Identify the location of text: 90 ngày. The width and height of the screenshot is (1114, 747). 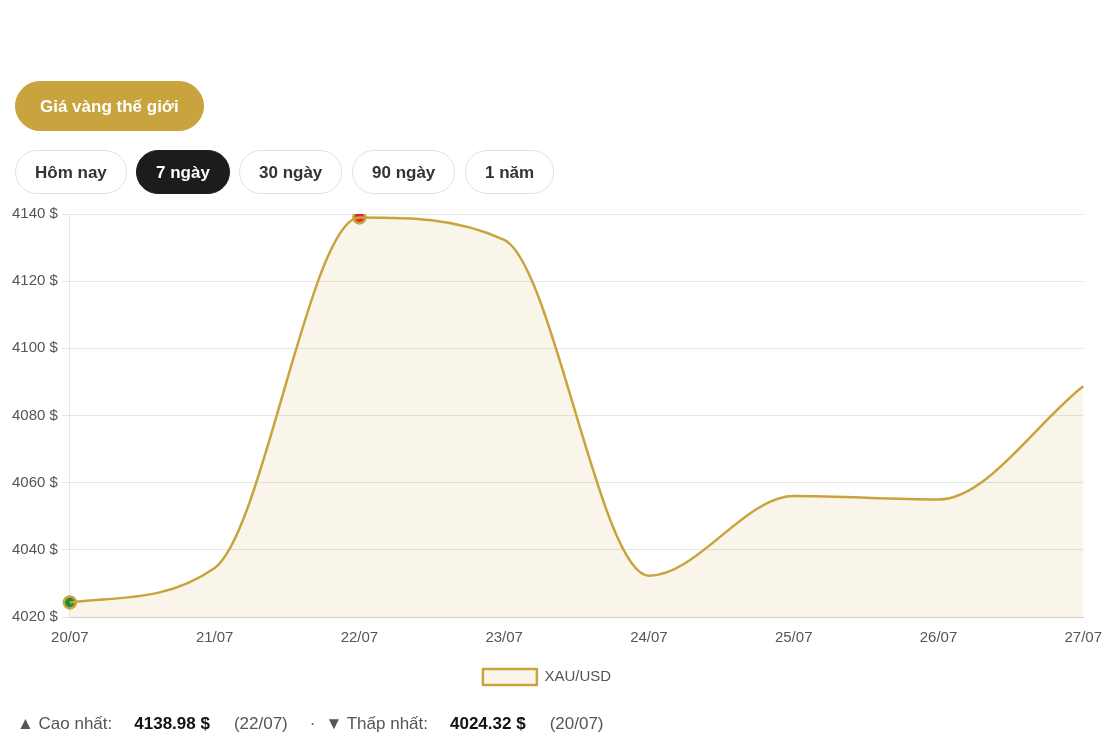
(404, 172).